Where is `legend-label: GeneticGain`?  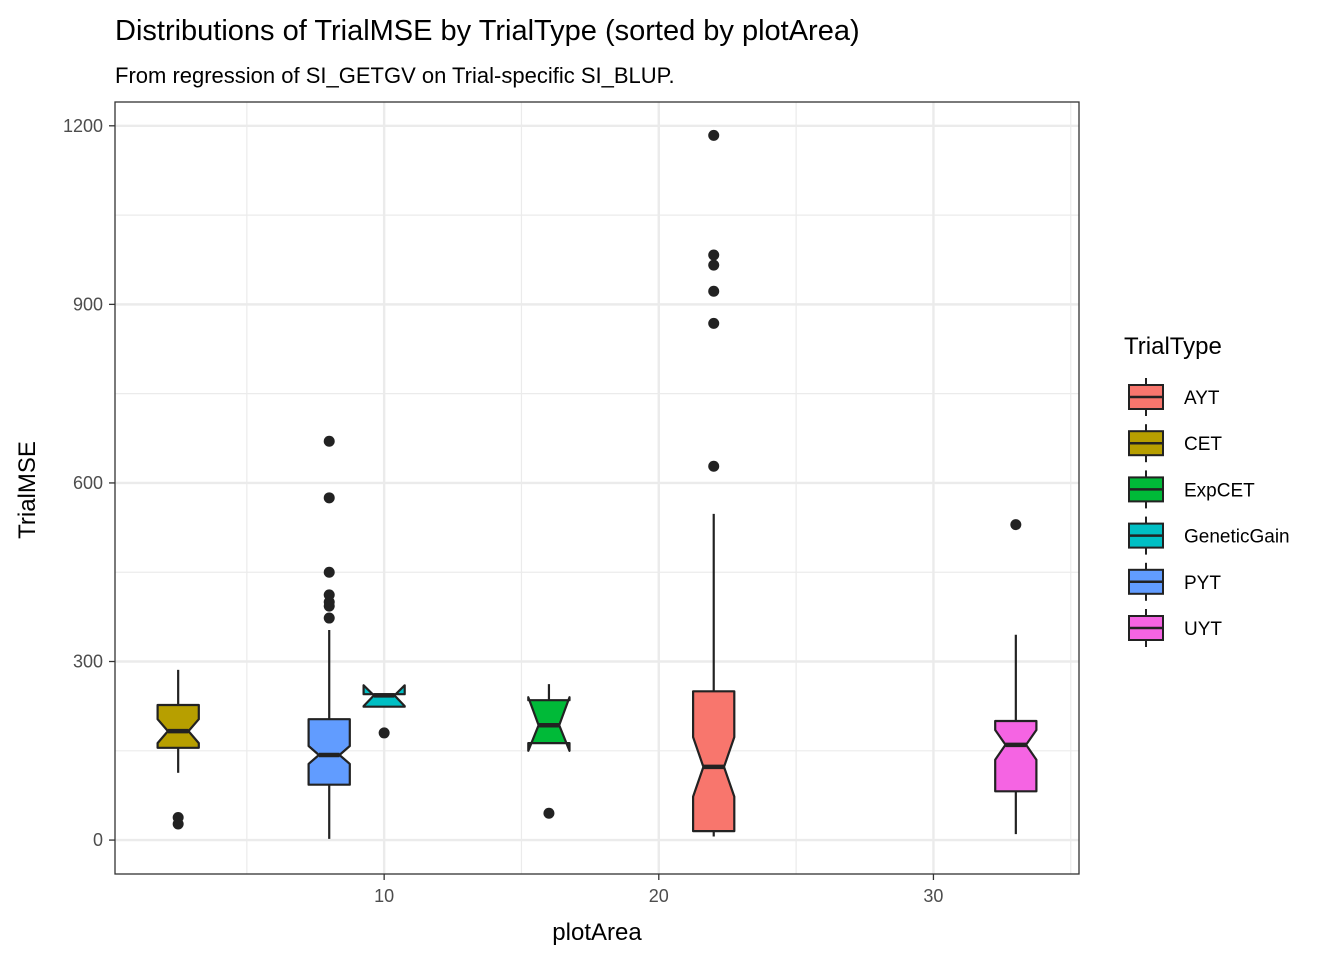 legend-label: GeneticGain is located at coordinates (1237, 537).